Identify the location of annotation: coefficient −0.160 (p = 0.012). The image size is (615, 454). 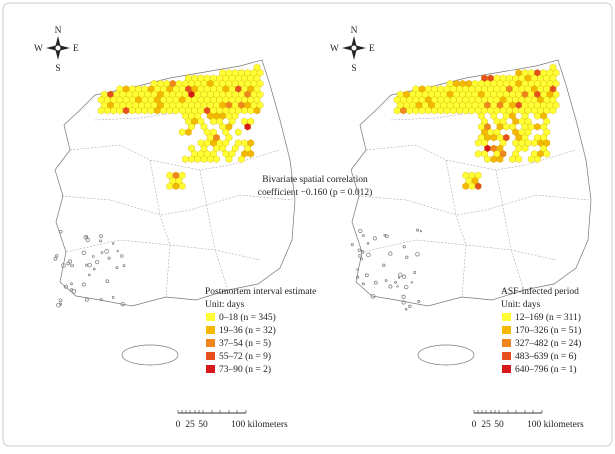
(315, 192).